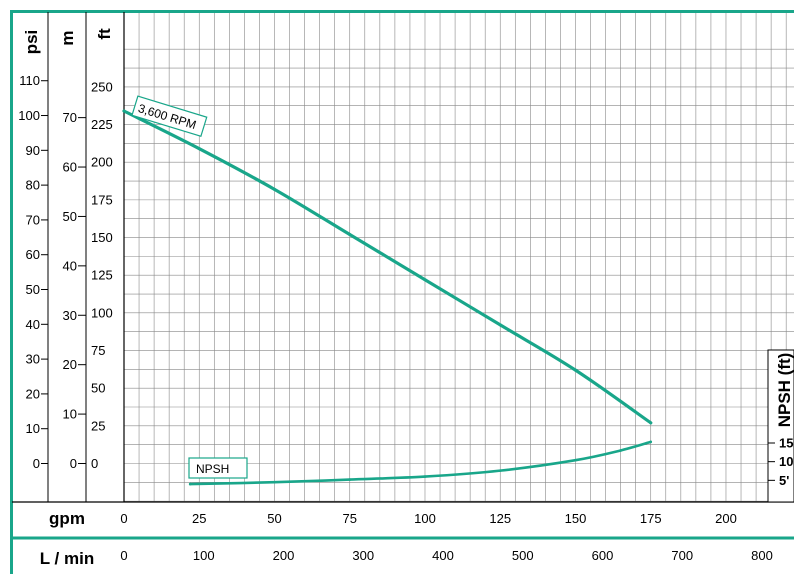 This screenshot has width=794, height=574. Describe the element at coordinates (33, 254) in the screenshot. I see `psi-tick-label: 60` at that location.